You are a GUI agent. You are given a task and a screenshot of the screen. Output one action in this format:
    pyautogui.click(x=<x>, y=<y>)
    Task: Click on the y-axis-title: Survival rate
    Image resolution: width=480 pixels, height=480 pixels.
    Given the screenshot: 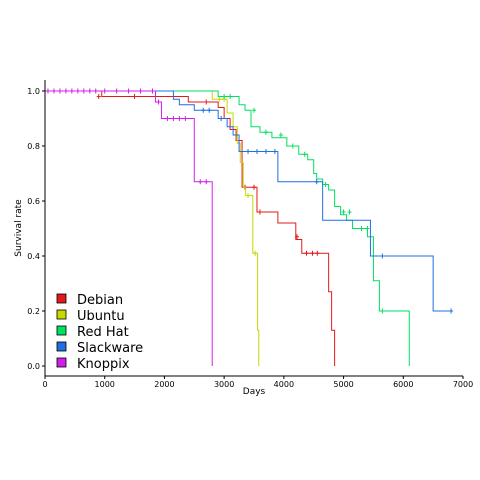 What is the action you would take?
    pyautogui.click(x=19, y=228)
    